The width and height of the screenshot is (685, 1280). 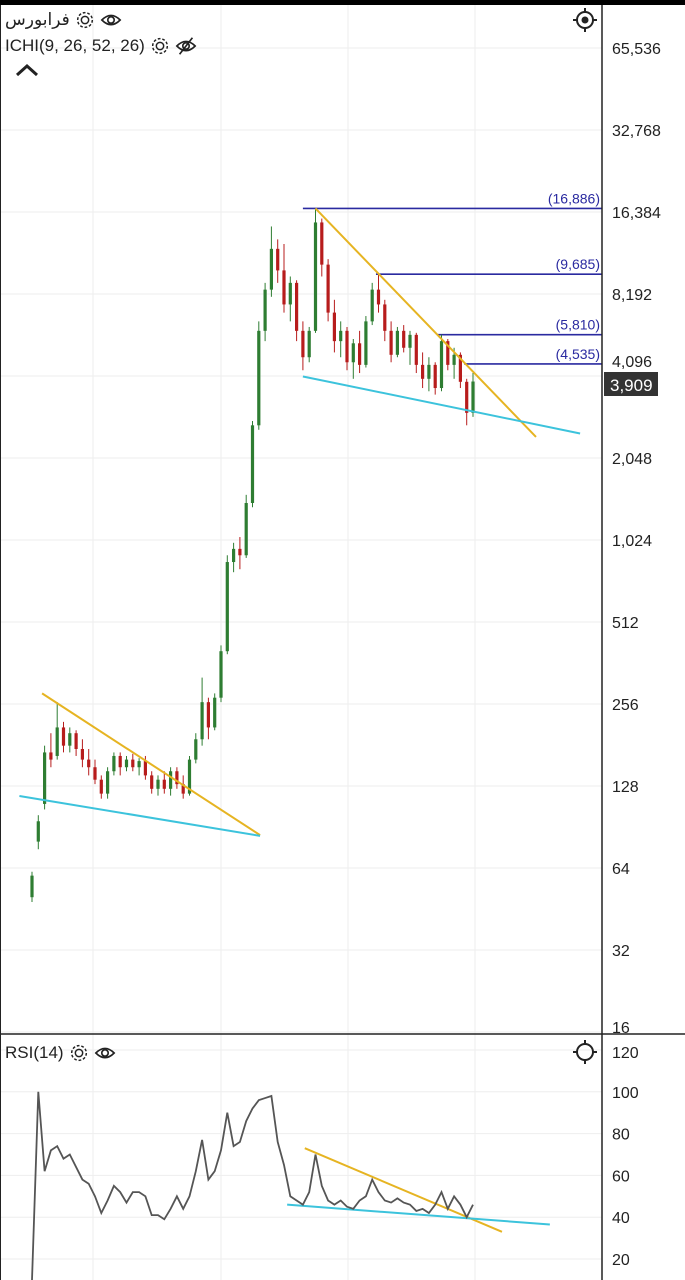 I want to click on last-price-tag: 3,909, so click(x=631, y=384).